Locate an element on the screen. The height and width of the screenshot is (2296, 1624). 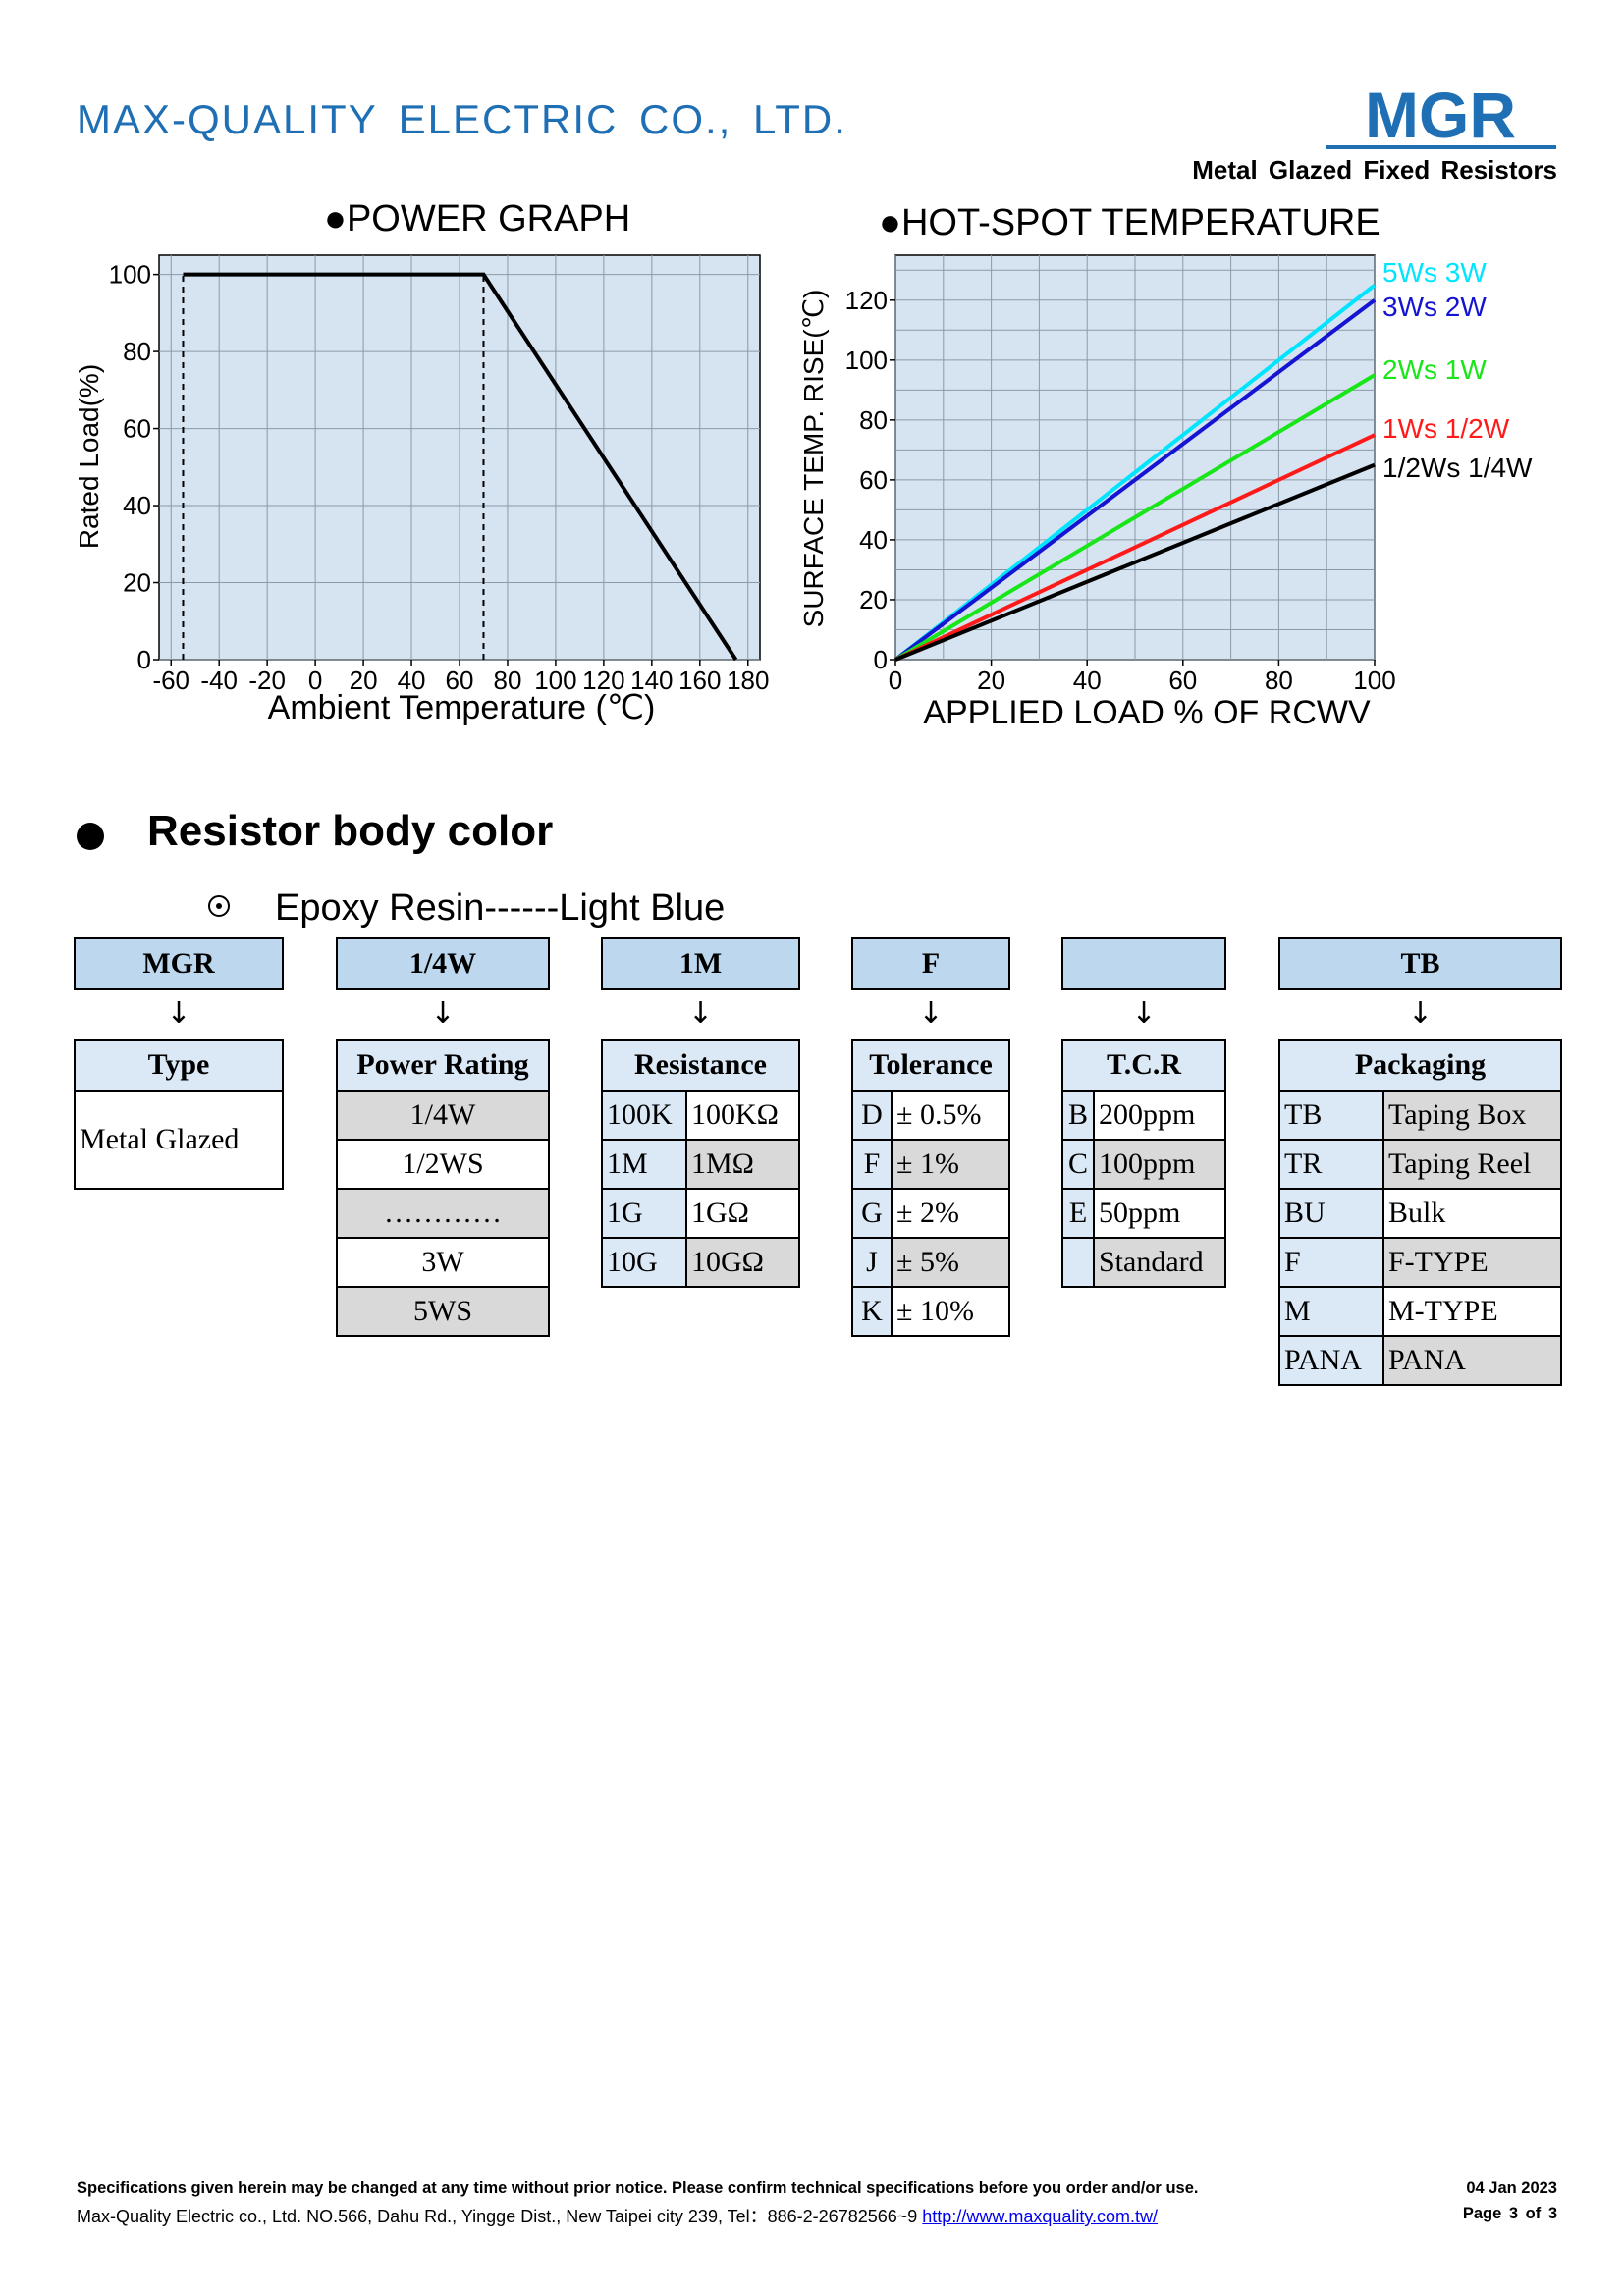
table-cell: M is located at coordinates (1331, 1312).